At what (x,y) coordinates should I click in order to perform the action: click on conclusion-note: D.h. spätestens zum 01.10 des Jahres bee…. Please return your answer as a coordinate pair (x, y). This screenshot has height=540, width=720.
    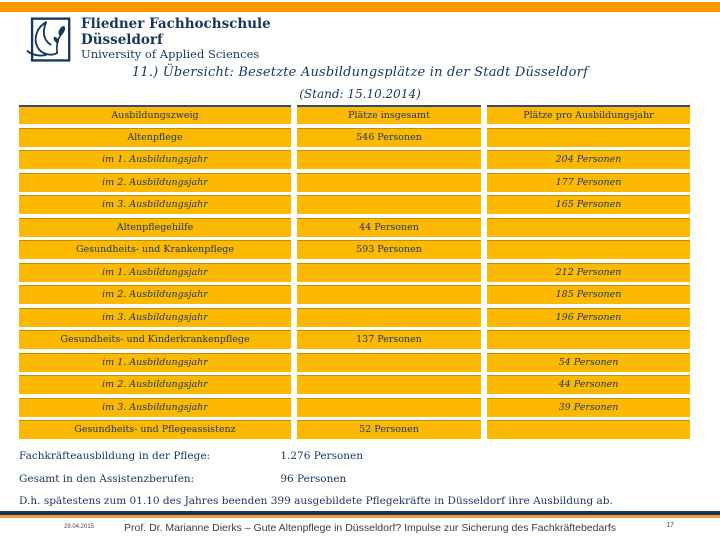
    Looking at the image, I should click on (316, 501).